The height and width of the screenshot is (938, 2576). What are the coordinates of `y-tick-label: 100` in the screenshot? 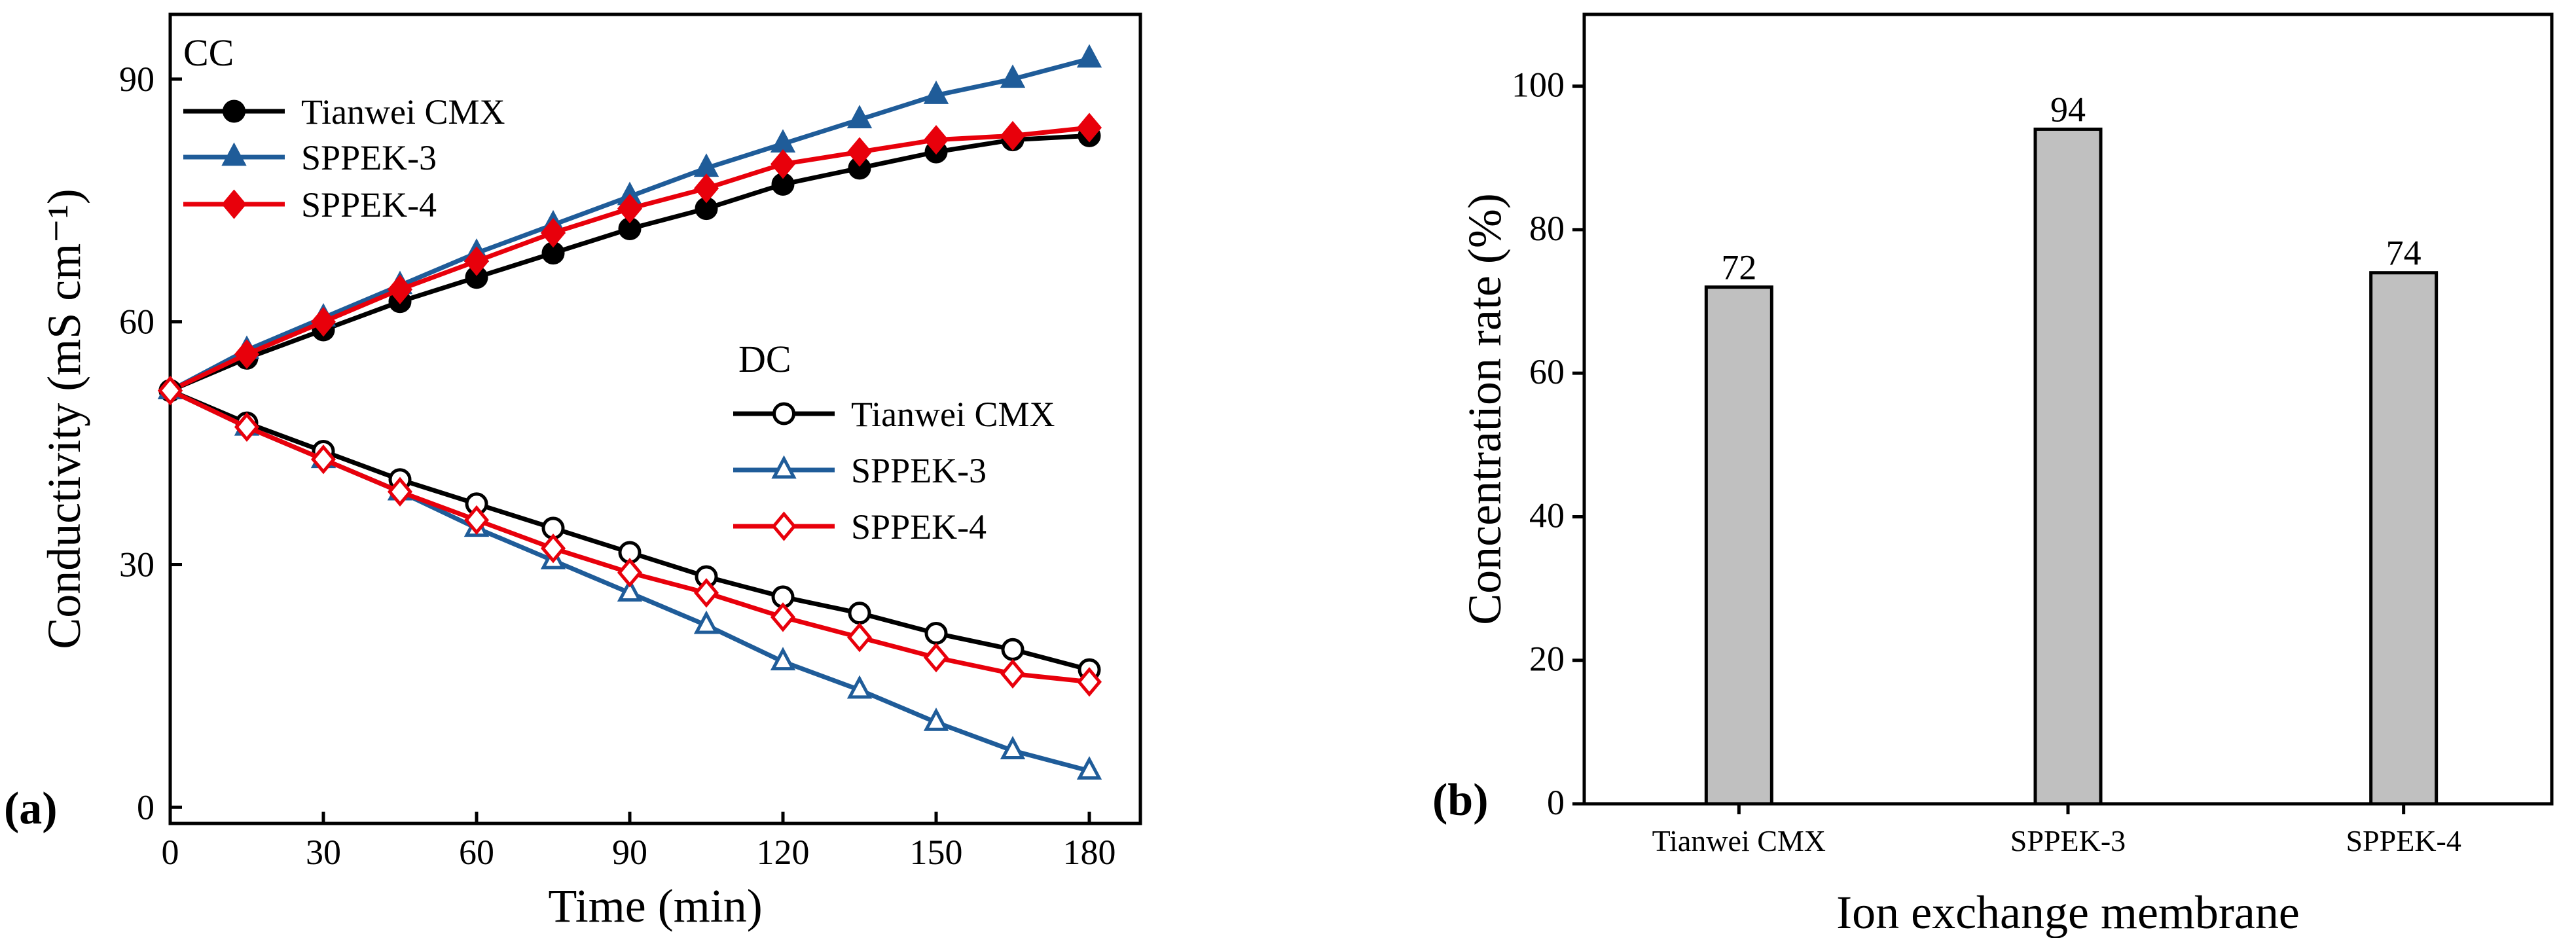 It's located at (1538, 85).